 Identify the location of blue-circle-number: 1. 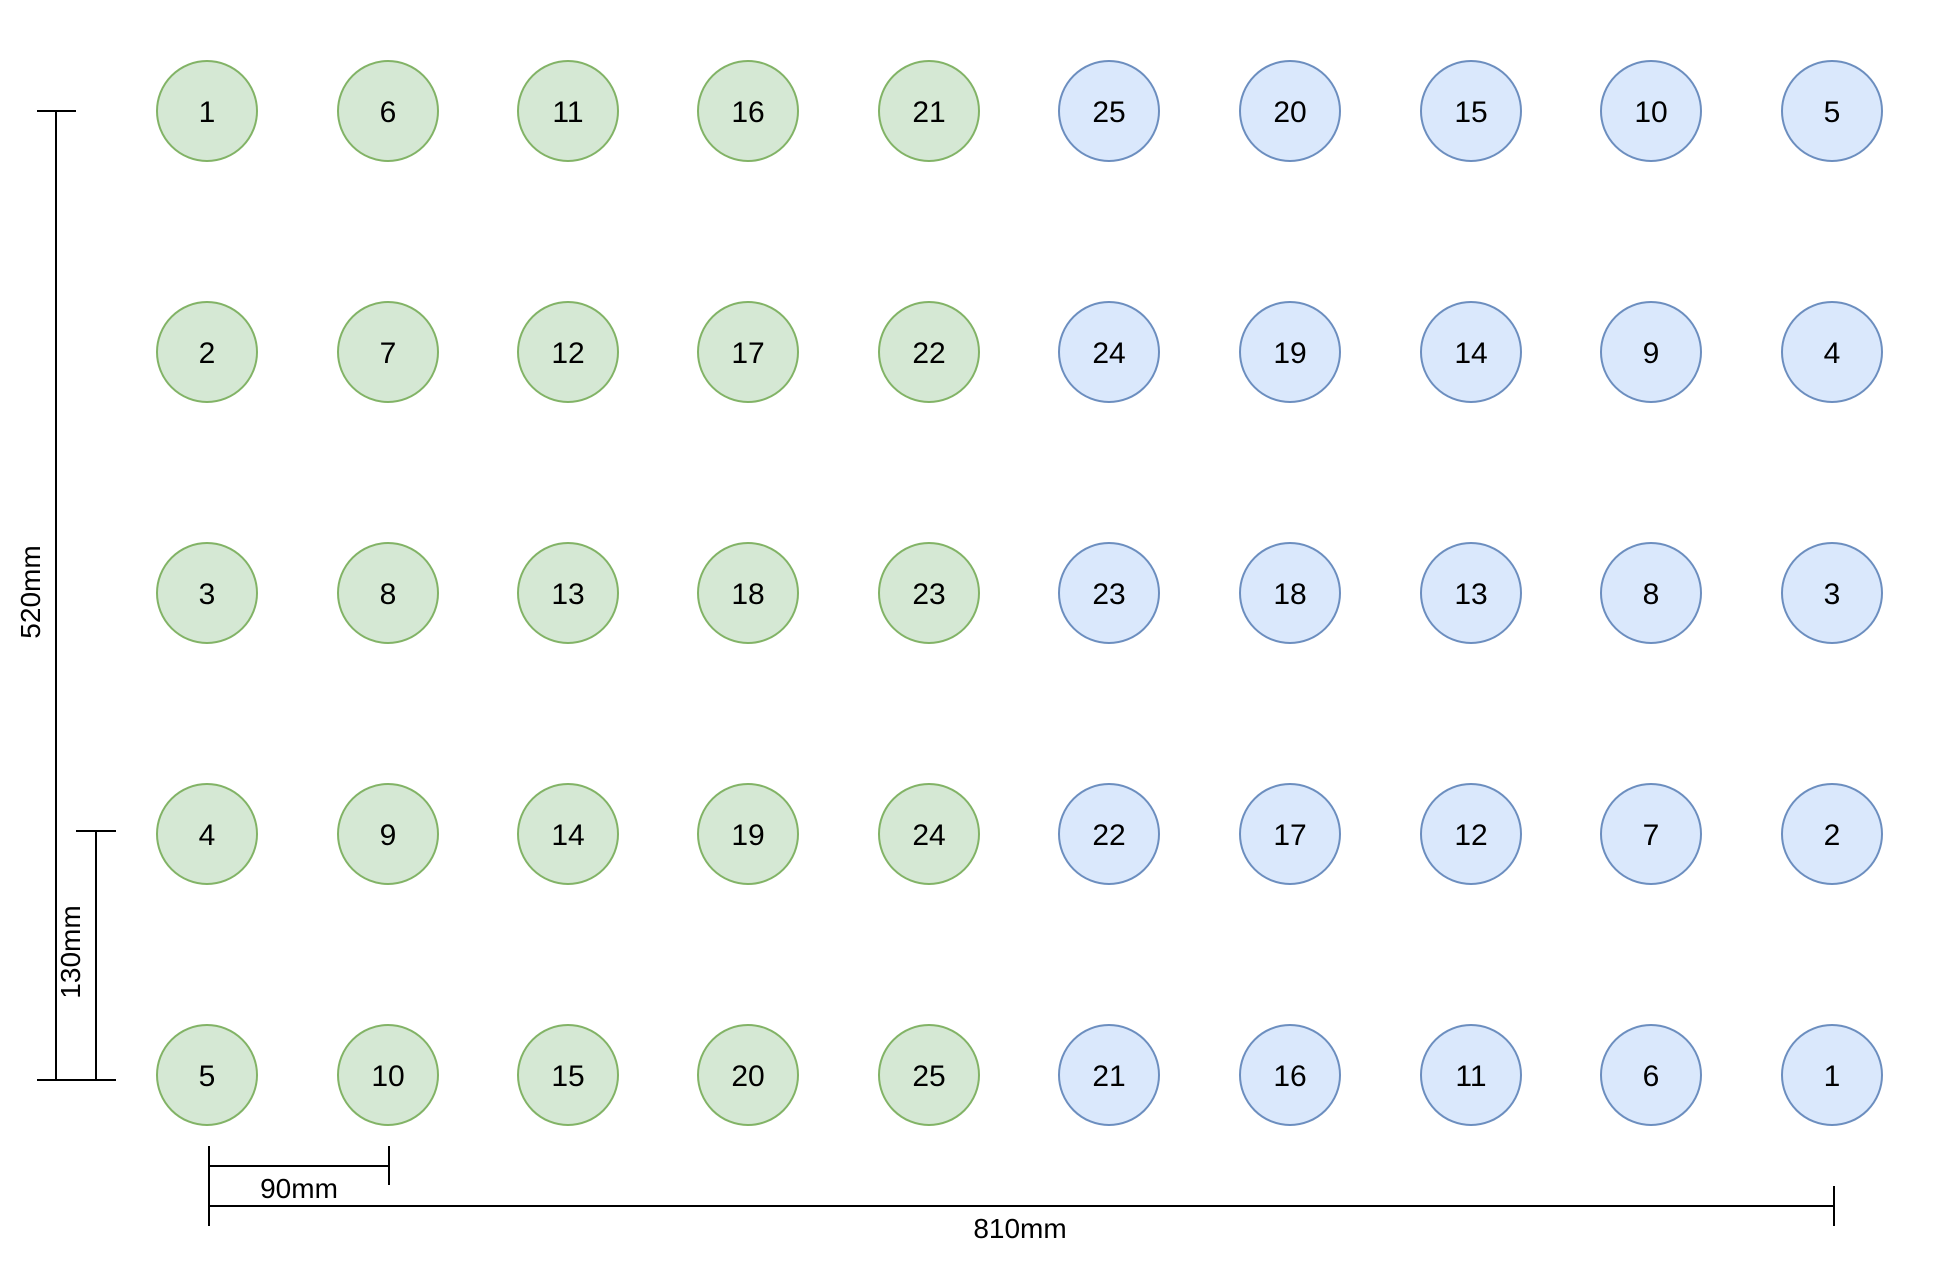
(1832, 1076).